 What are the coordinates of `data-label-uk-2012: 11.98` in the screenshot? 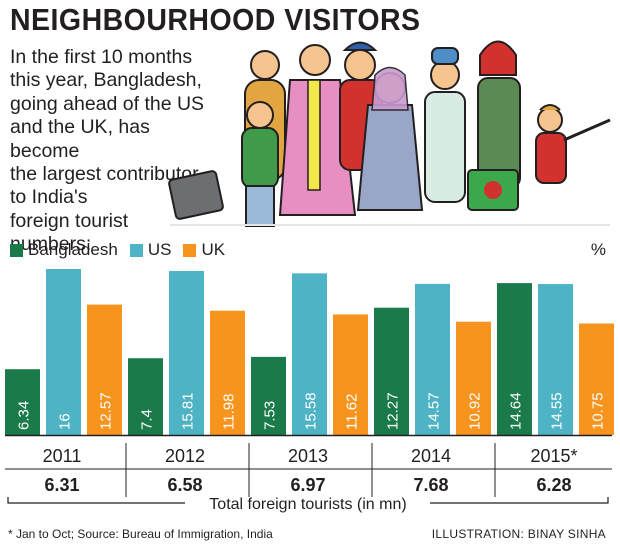 It's located at (229, 412).